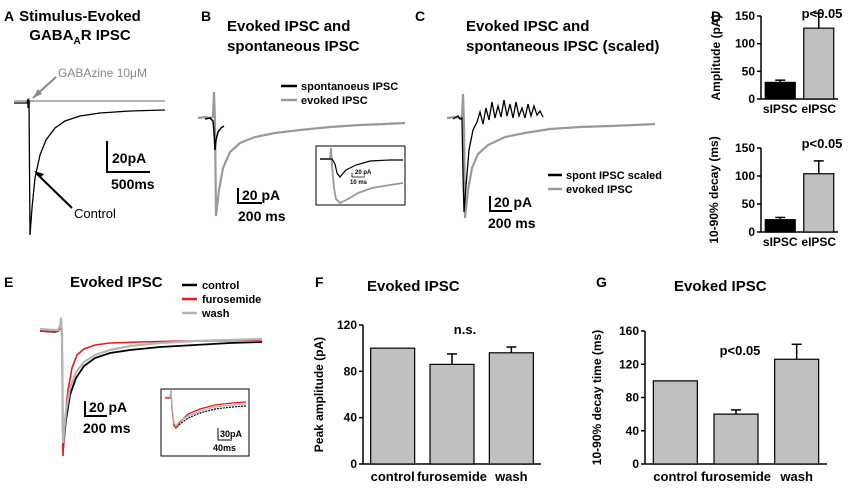 Image resolution: width=851 pixels, height=488 pixels. Describe the element at coordinates (108, 407) in the screenshot. I see `panel-e-scale-y: 20 pA` at that location.